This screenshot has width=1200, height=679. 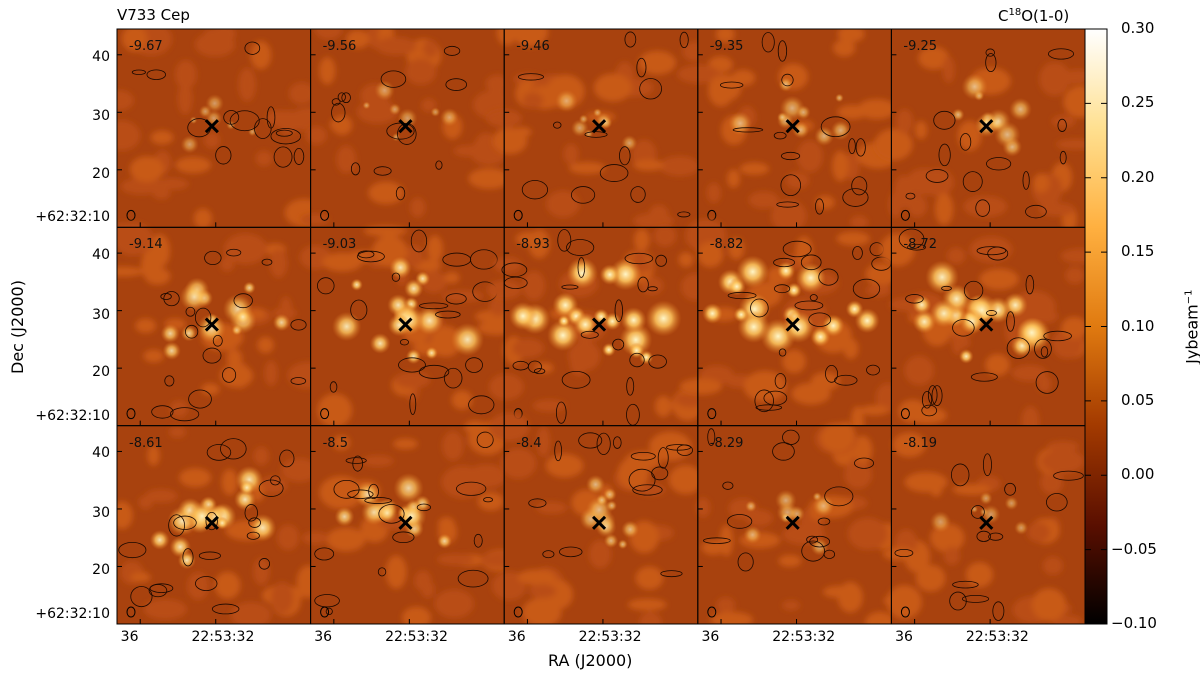 I want to click on x-tick-label: 22:53:32, so click(x=804, y=636).